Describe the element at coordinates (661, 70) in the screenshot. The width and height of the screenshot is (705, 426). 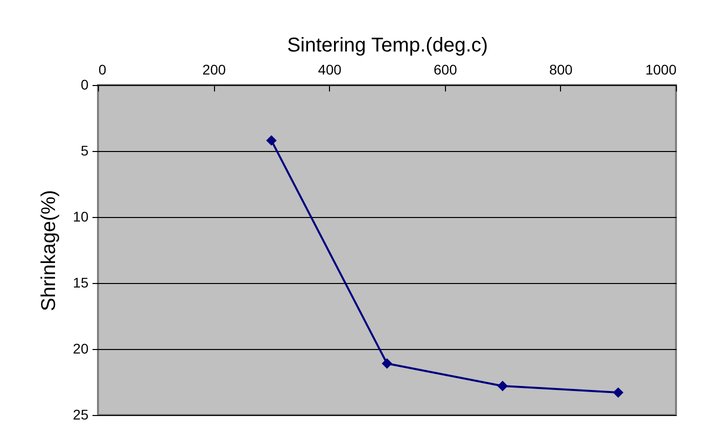
I see `x-tick-label: 1000` at that location.